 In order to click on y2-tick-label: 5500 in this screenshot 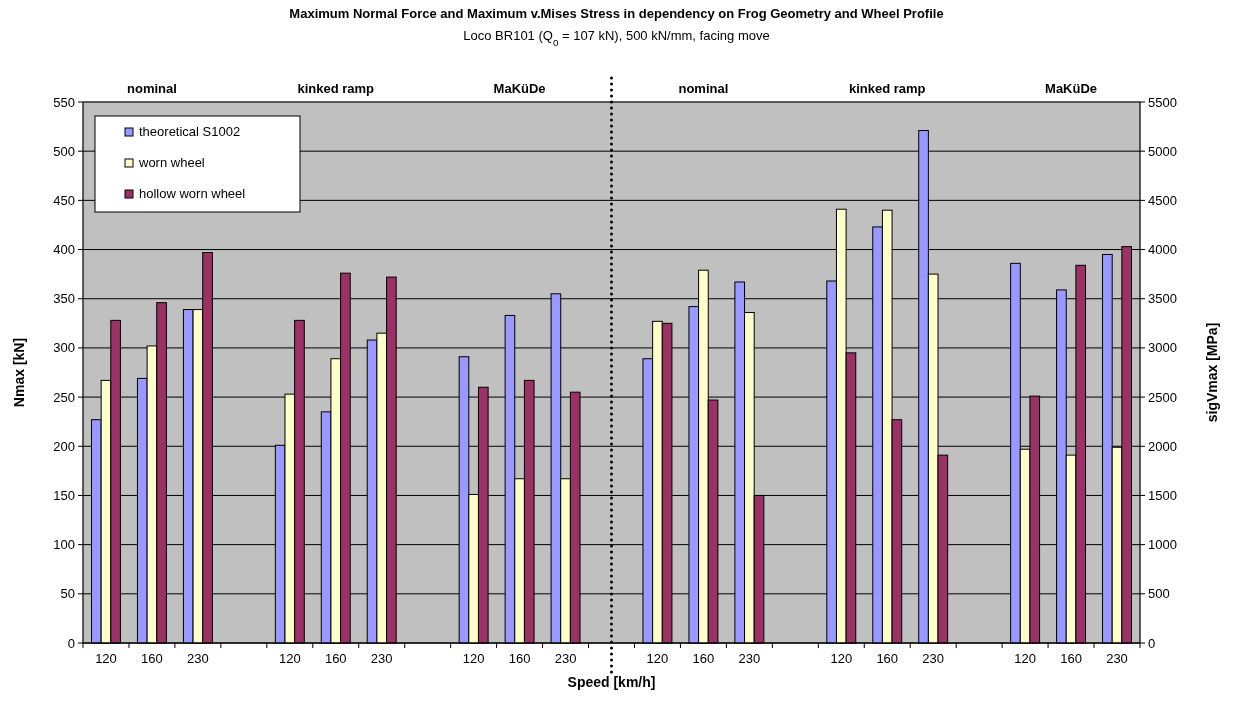, I will do `click(1162, 102)`.